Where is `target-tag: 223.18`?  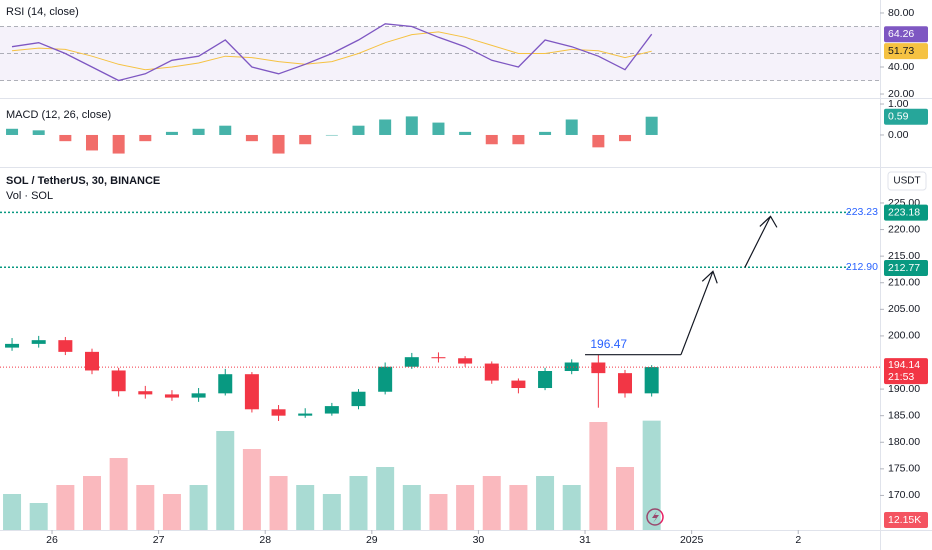 target-tag: 223.18 is located at coordinates (904, 212).